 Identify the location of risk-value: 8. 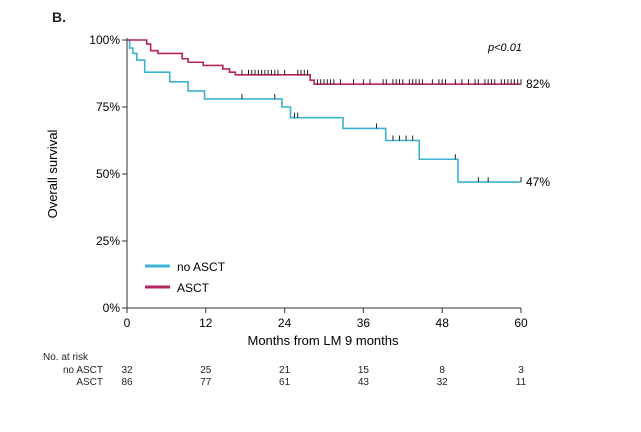
(442, 370).